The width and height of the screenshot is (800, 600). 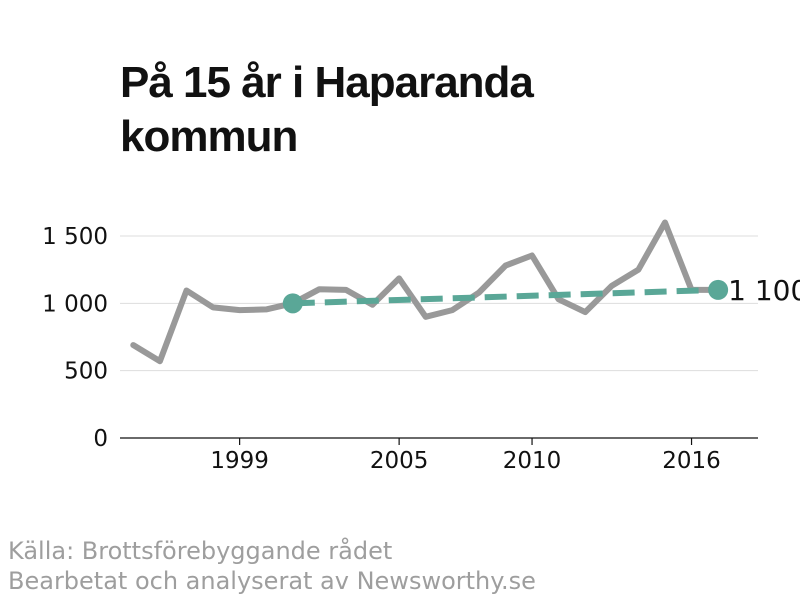 What do you see at coordinates (239, 461) in the screenshot?
I see `x-tick-label: 1999` at bounding box center [239, 461].